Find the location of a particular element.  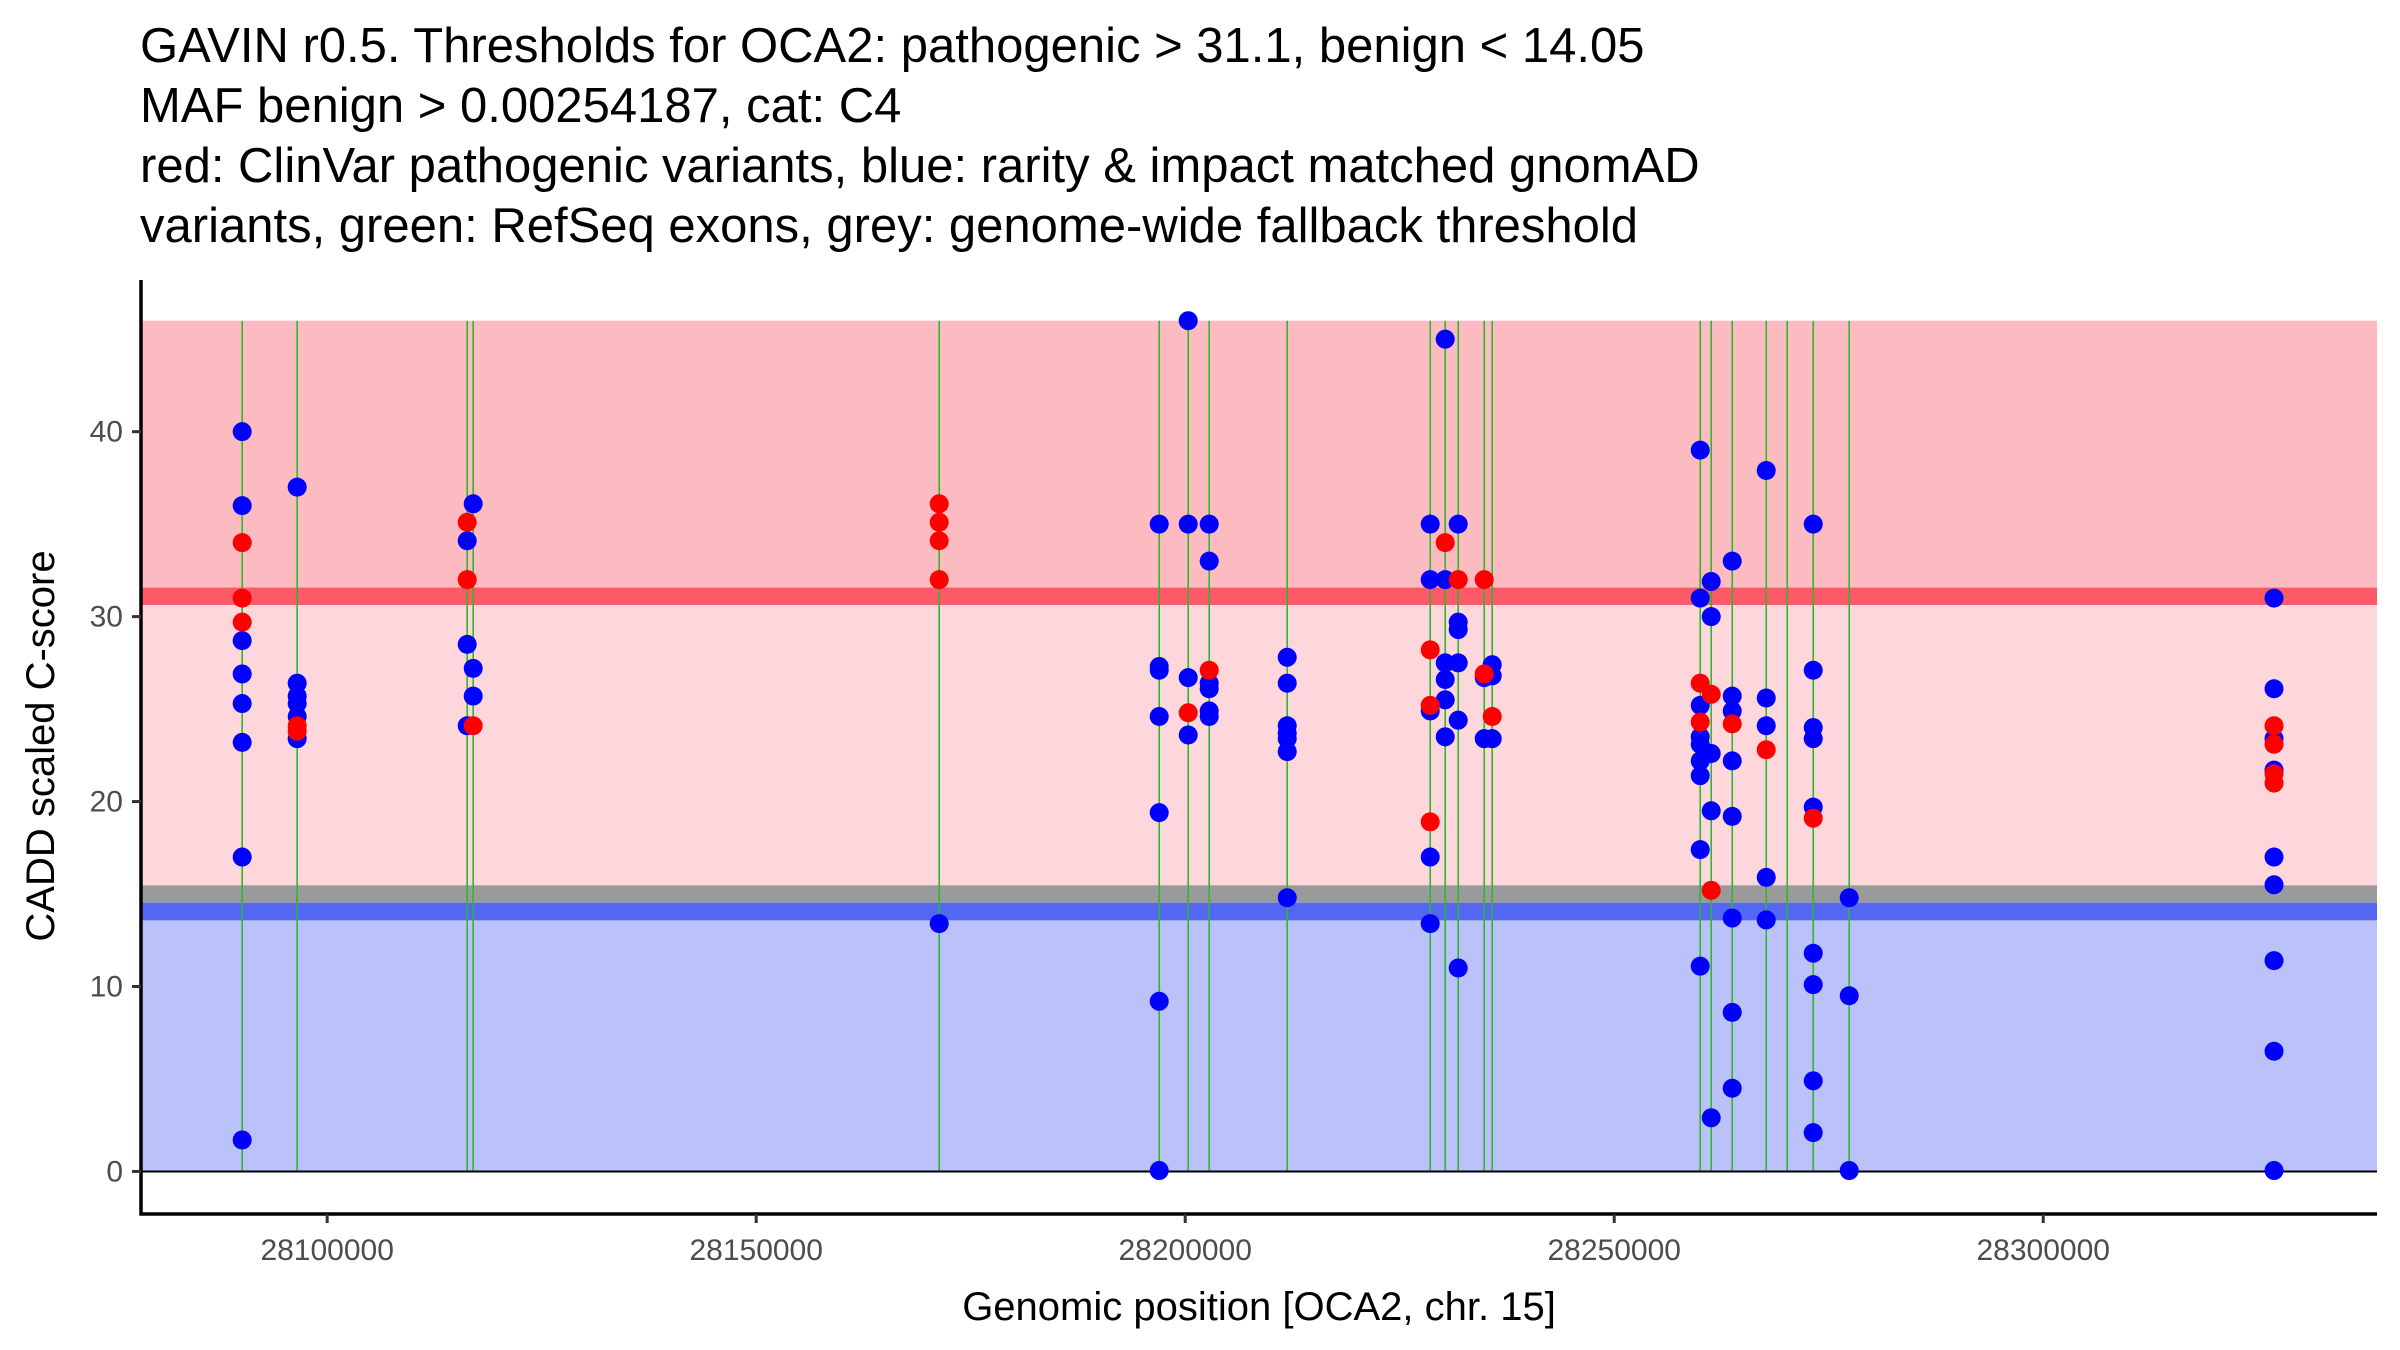

x-tick-label: 28250000 is located at coordinates (1613, 1250).